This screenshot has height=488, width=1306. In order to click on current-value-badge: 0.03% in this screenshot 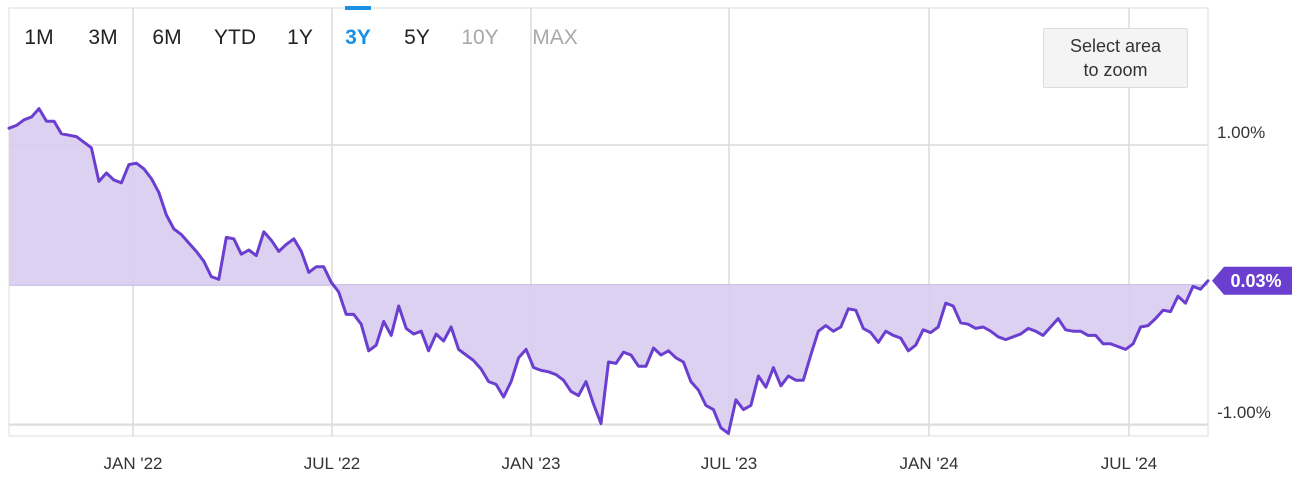, I will do `click(1252, 280)`.